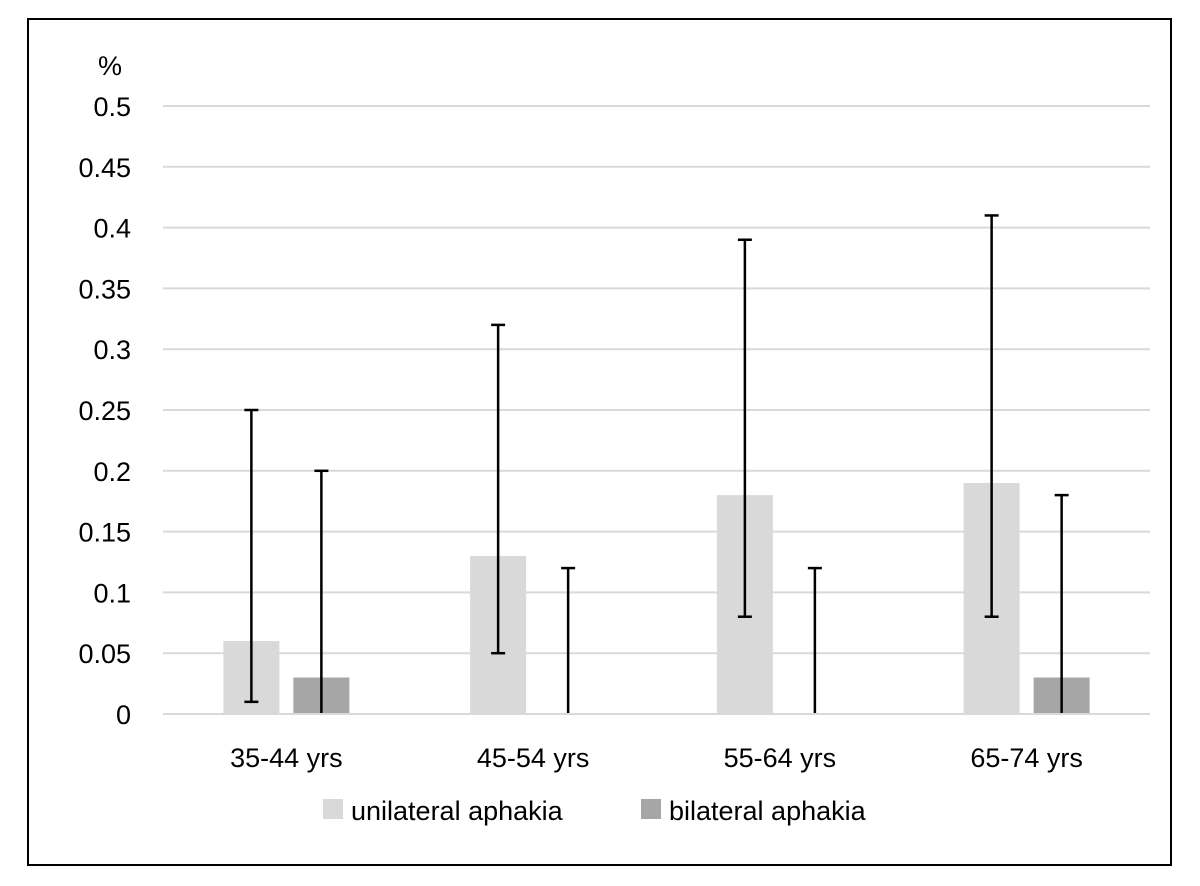 The width and height of the screenshot is (1200, 886). Describe the element at coordinates (333, 809) in the screenshot. I see `legend-swatch-unilateral` at that location.